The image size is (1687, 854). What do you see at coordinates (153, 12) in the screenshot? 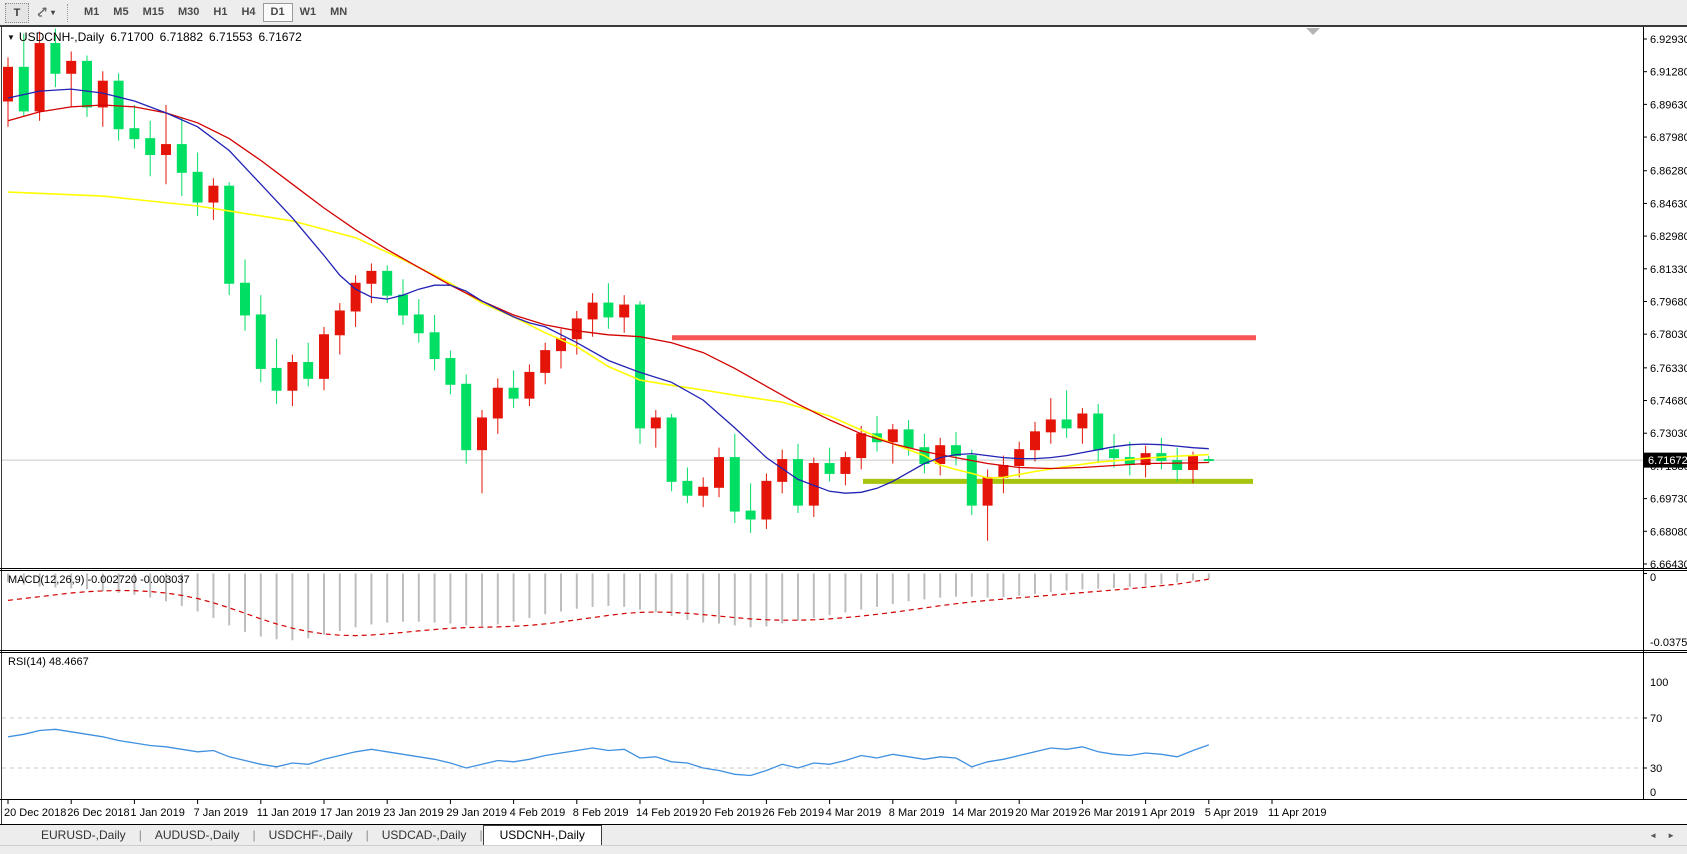
I see `timeframe-button-m15: M15` at bounding box center [153, 12].